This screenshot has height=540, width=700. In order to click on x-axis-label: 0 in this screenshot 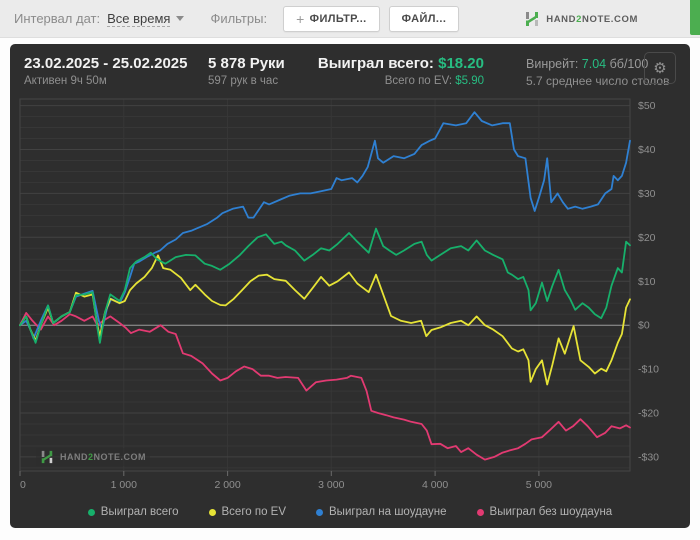, I will do `click(23, 485)`.